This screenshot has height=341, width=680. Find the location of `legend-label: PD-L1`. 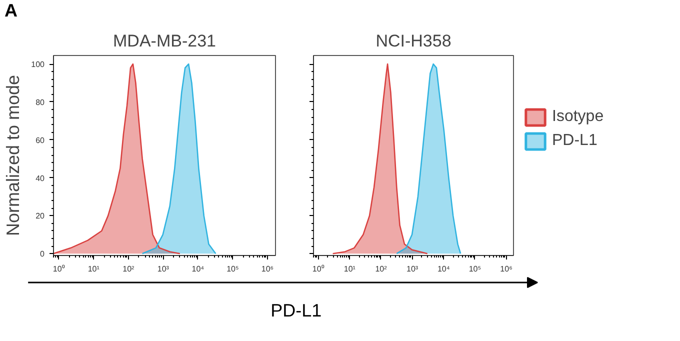

legend-label: PD-L1 is located at coordinates (575, 141).